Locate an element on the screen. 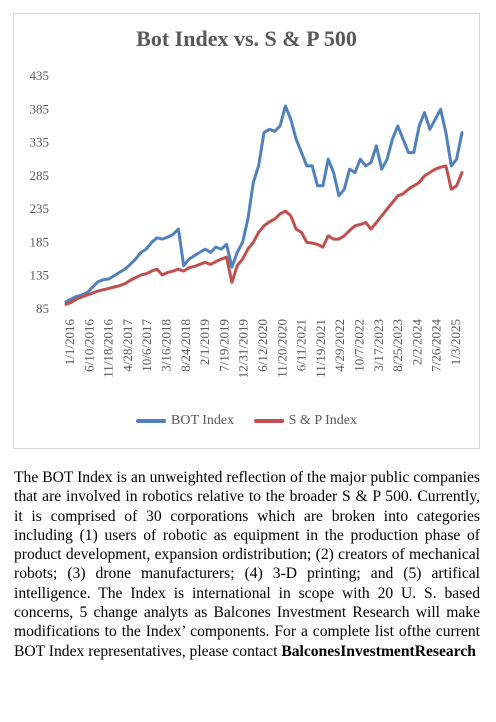 This screenshot has width=496, height=722. x-tick-label: 7/19/2019 is located at coordinates (223, 345).